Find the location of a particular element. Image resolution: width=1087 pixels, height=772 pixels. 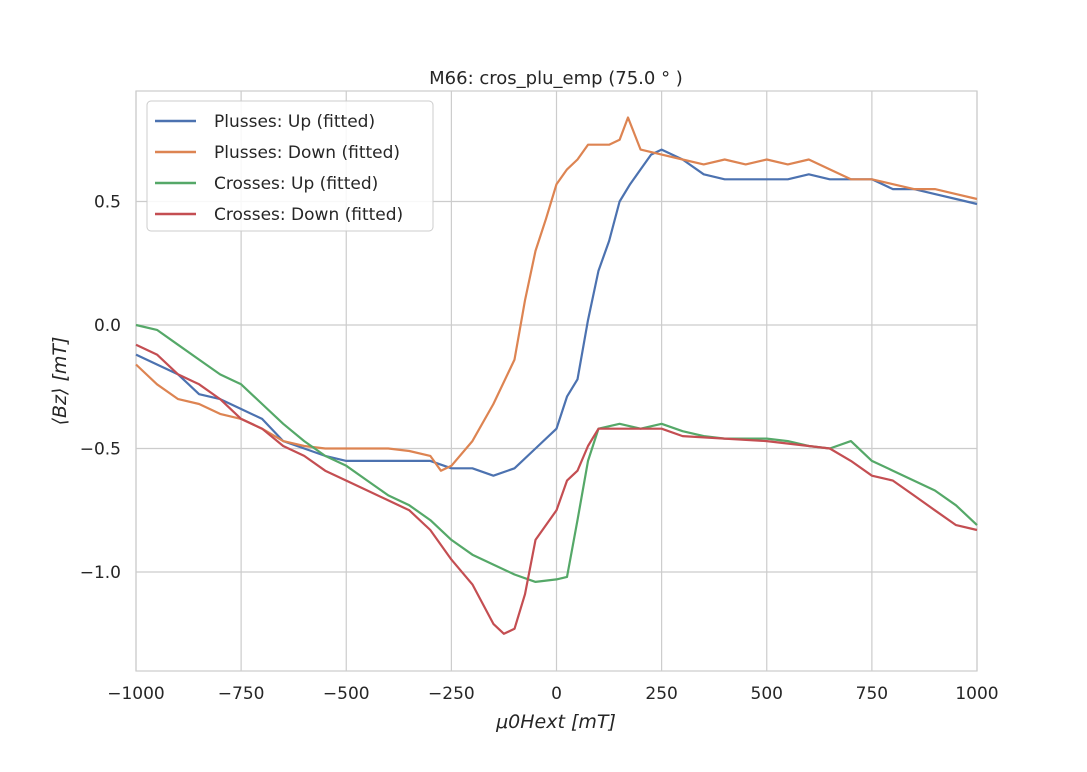

x-axis-label: μ0Hext [mT] is located at coordinates (555, 722).